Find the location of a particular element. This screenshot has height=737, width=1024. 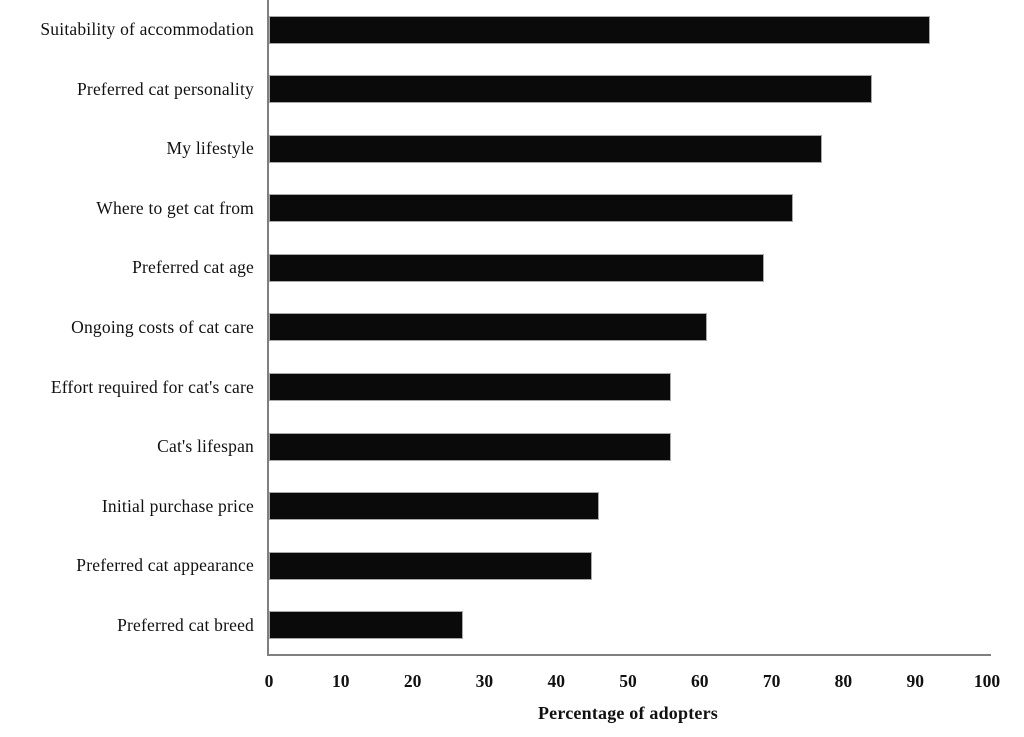

bar-row: My lifestyle is located at coordinates (512, 149).